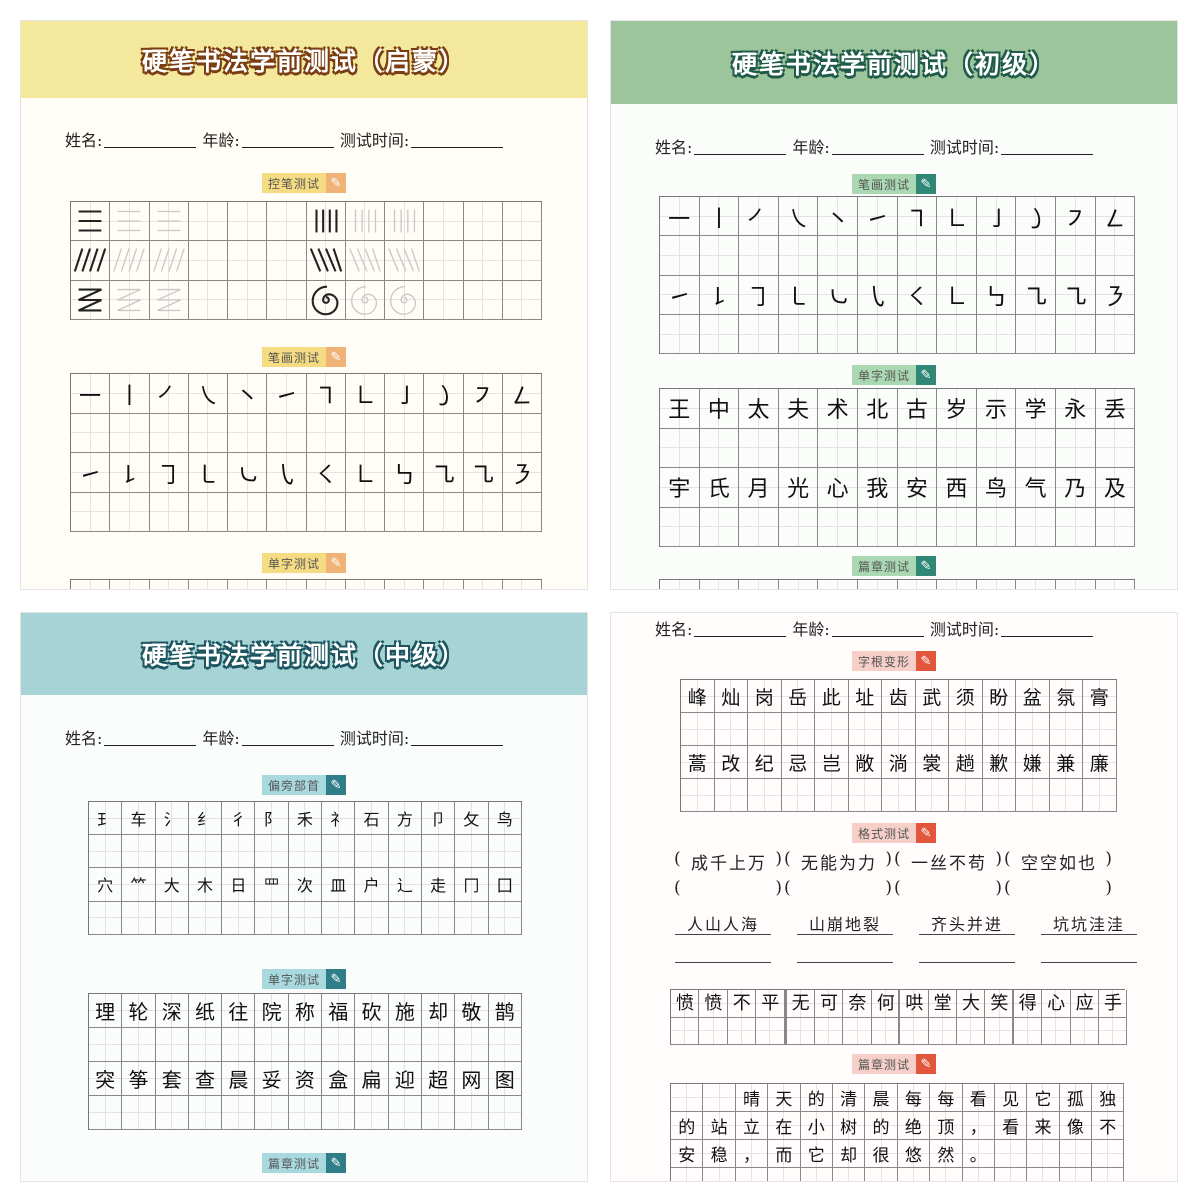 The image size is (1200, 1200). Describe the element at coordinates (405, 222) in the screenshot. I see `vertical-lines-icon` at that location.